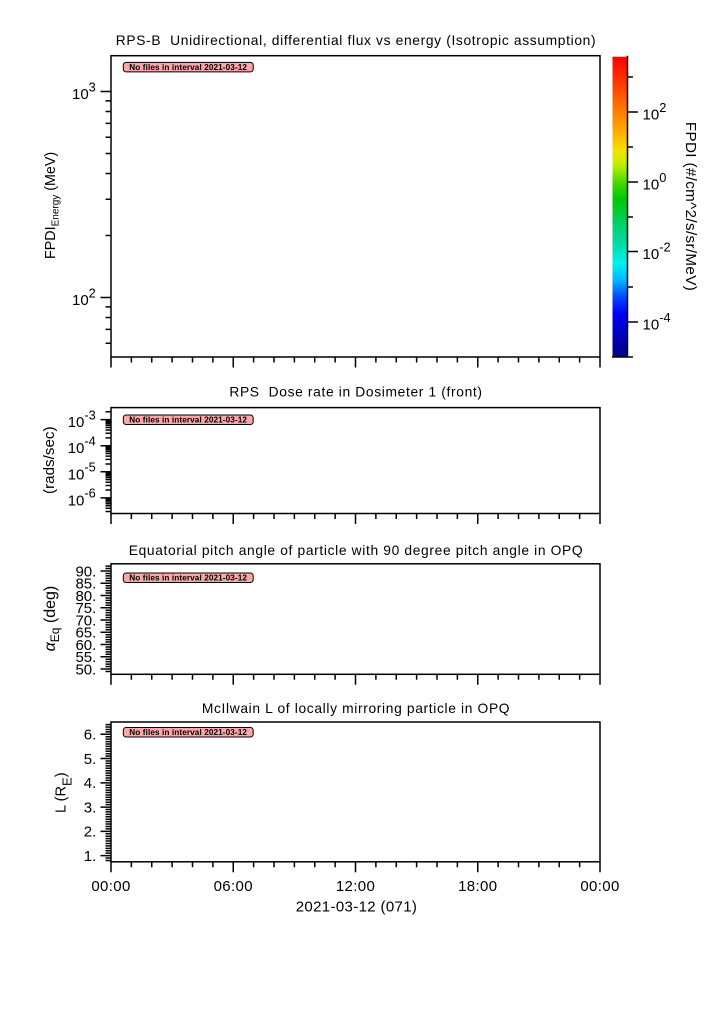 The height and width of the screenshot is (1019, 725). Describe the element at coordinates (357, 907) in the screenshot. I see `svg-text: 2021-03-12 (071)` at that location.